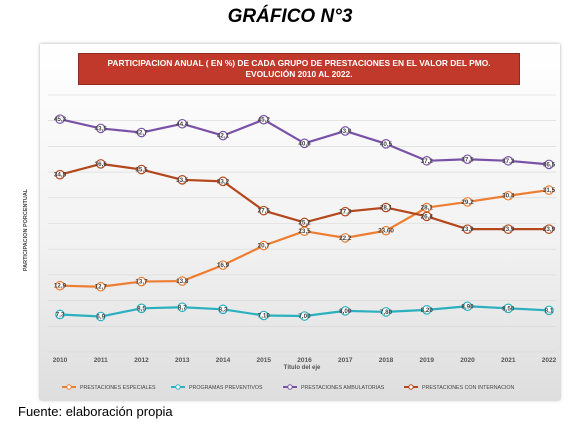  Describe the element at coordinates (508, 360) in the screenshot. I see `x-tick-label: 2021` at that location.